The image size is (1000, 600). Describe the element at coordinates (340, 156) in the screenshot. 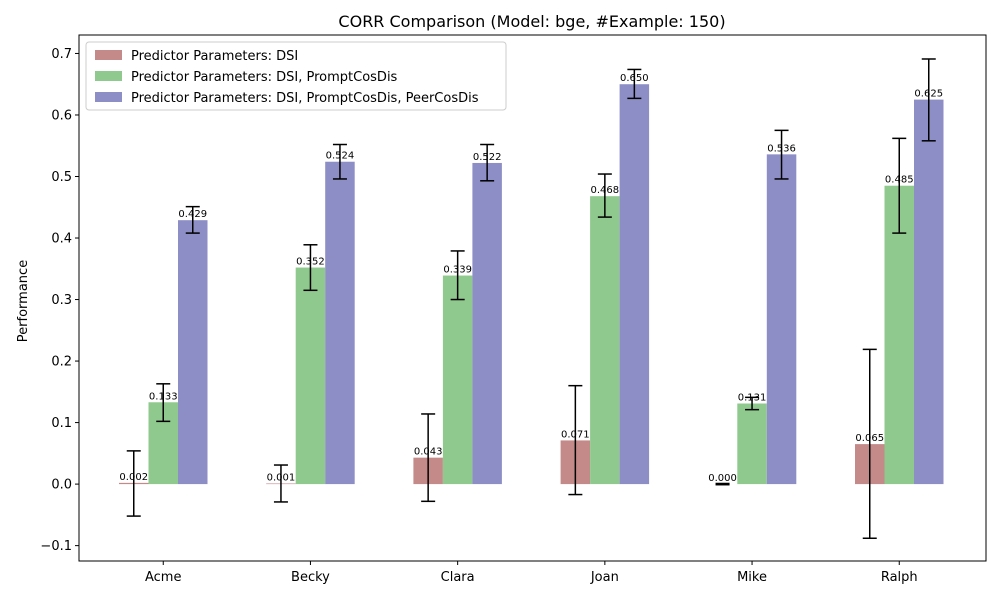

I see `data-label: 0.524` at that location.